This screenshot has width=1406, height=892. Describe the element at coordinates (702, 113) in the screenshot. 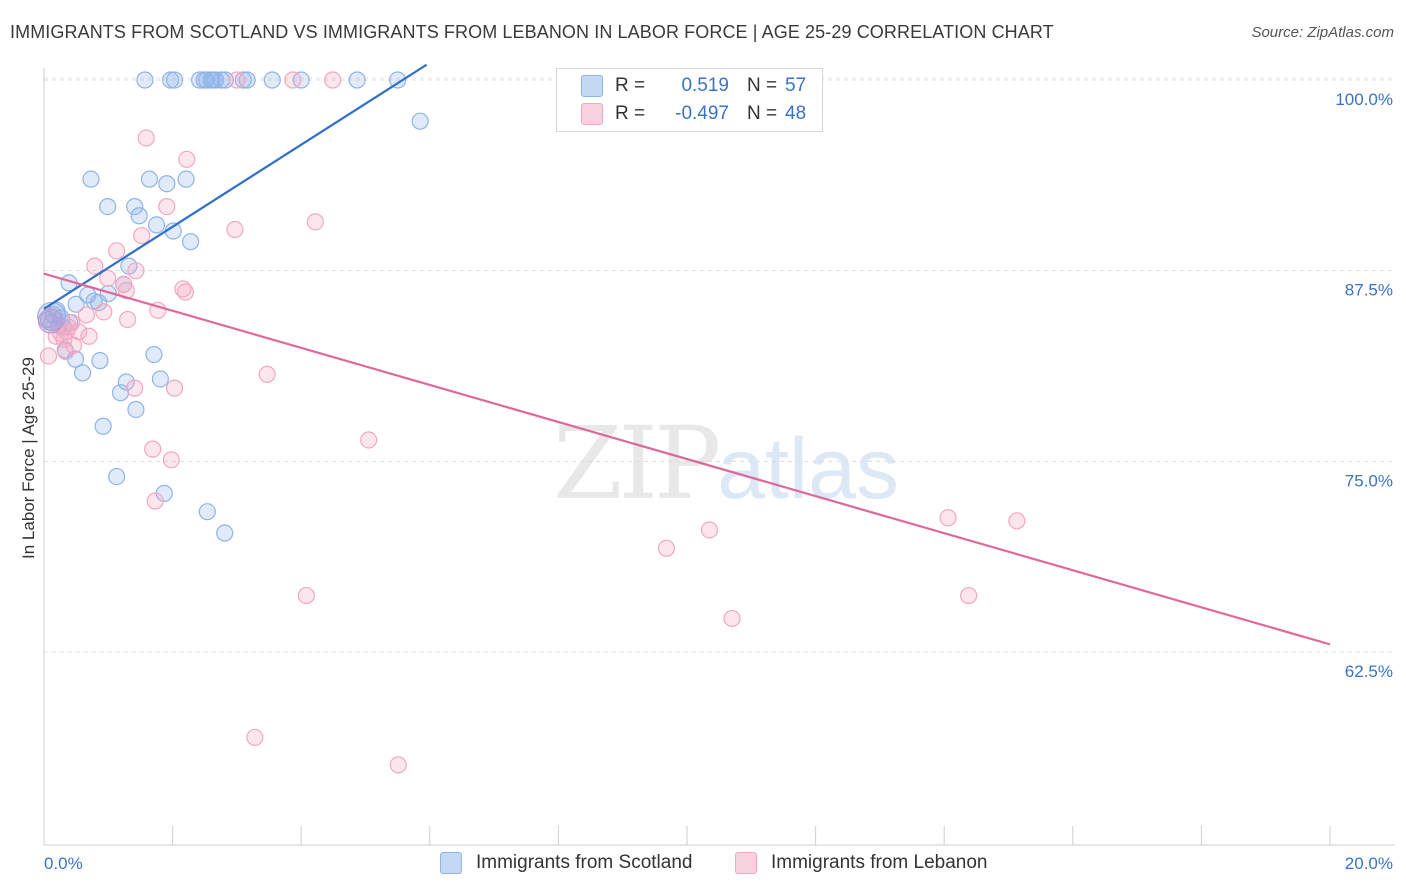

I see `r-value: -0.497` at that location.